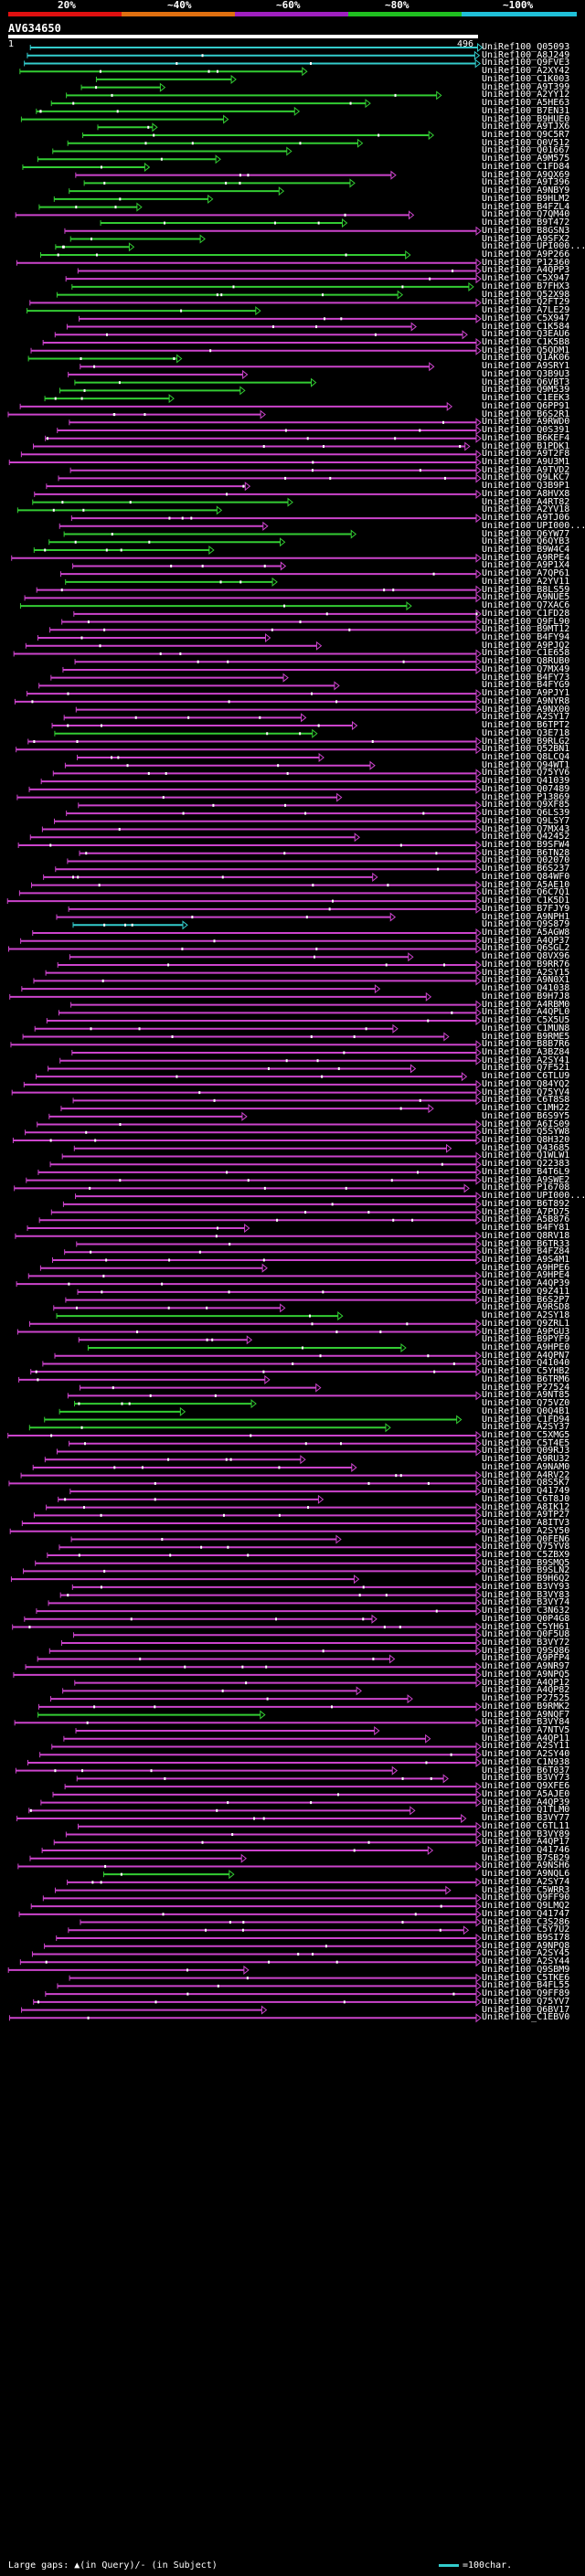  What do you see at coordinates (526, 901) in the screenshot?
I see `hit-label: UniRef100_C1K5D1` at bounding box center [526, 901].